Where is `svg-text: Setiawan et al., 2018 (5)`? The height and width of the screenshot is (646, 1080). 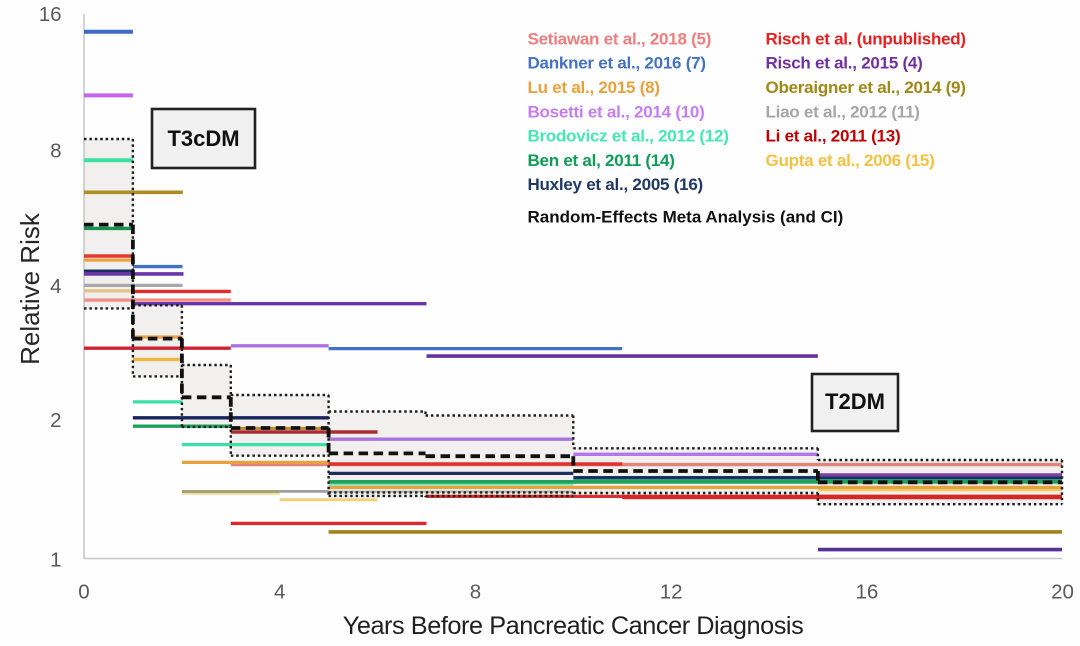 svg-text: Setiawan et al., 2018 (5) is located at coordinates (620, 38).